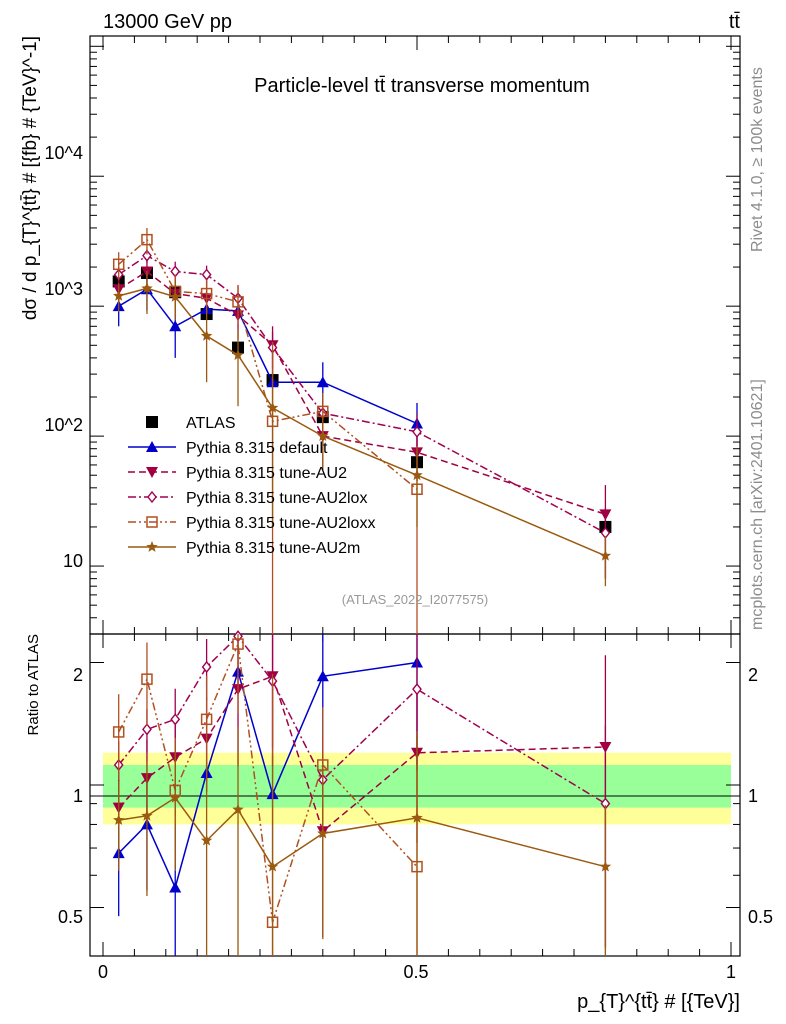 The height and width of the screenshot is (1024, 786). What do you see at coordinates (415, 972) in the screenshot?
I see `x-tick-label: 0.5` at bounding box center [415, 972].